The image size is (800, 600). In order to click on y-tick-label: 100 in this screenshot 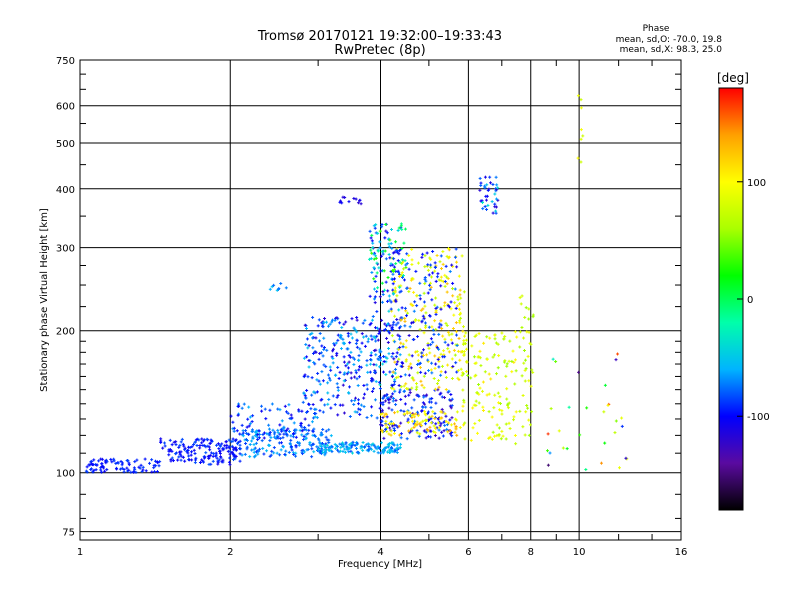, I will do `click(65, 474)`.